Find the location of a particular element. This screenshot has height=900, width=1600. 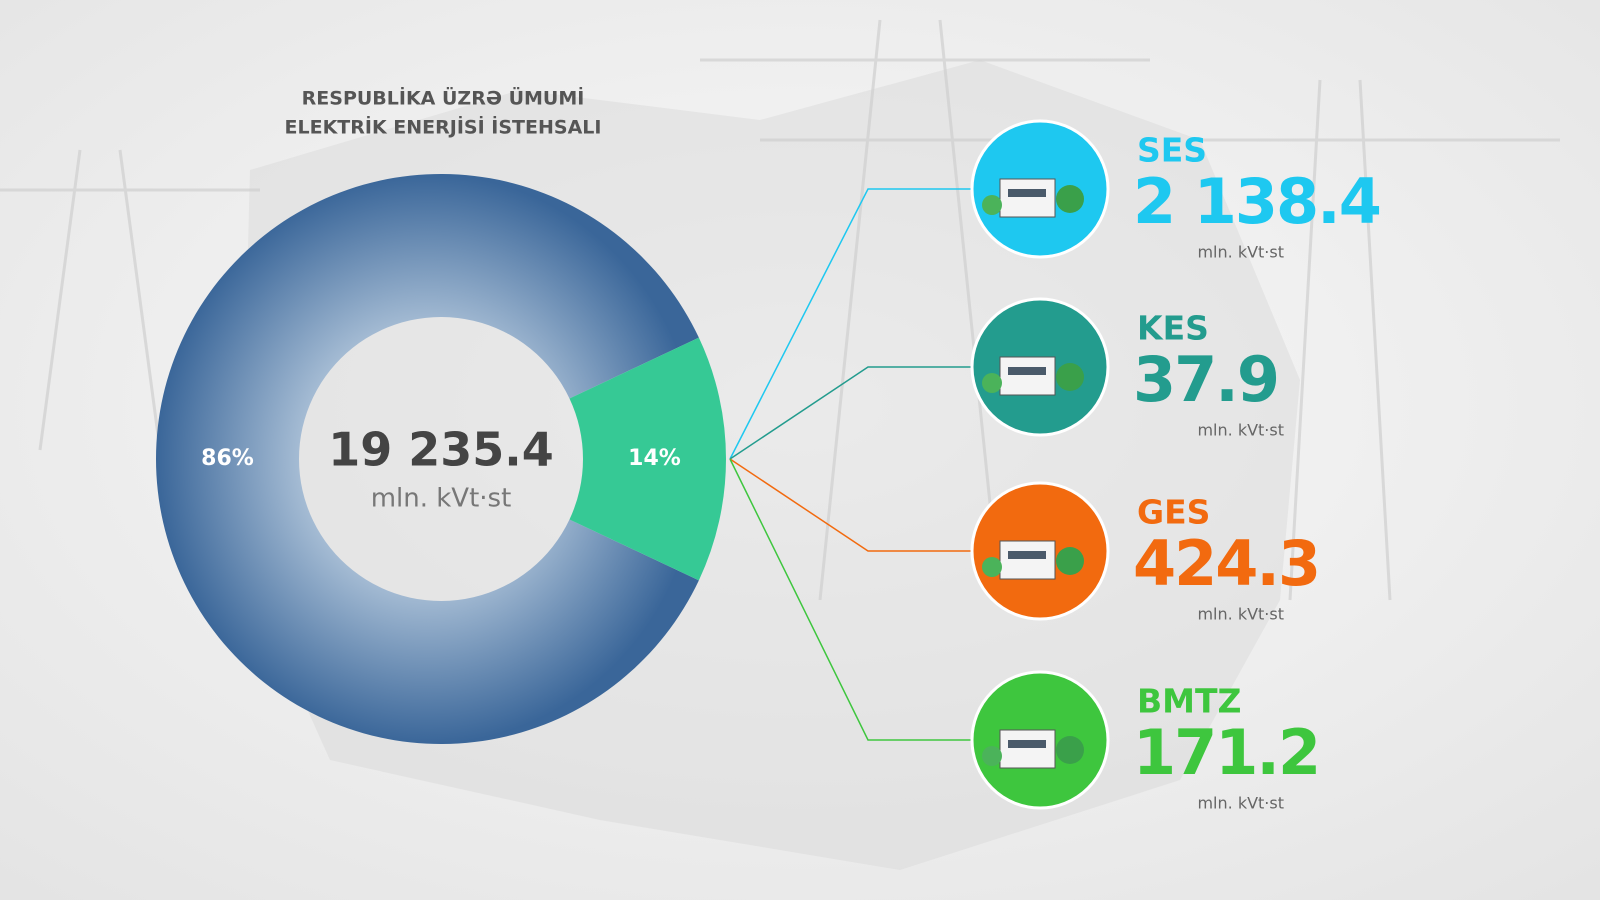

donut-slice is located at coordinates (648, 459).